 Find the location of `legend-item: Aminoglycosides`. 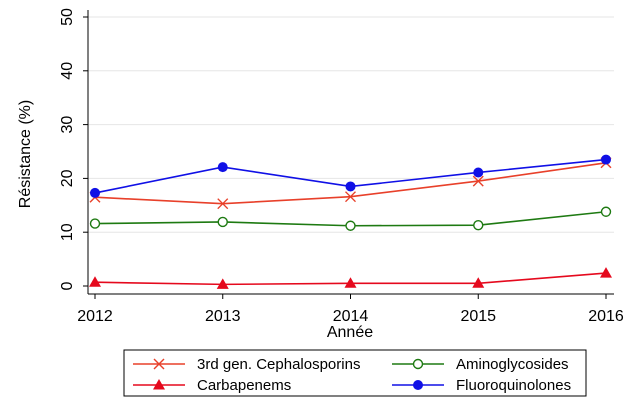

legend-item: Aminoglycosides is located at coordinates (480, 364).